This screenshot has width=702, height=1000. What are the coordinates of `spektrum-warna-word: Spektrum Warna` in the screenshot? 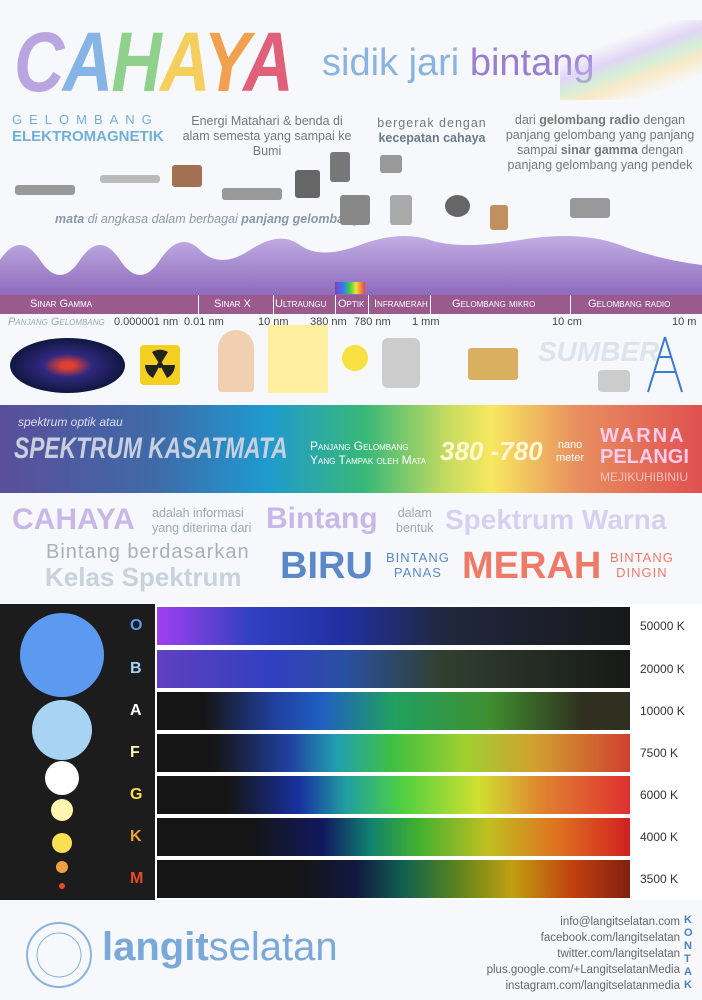 It's located at (556, 519).